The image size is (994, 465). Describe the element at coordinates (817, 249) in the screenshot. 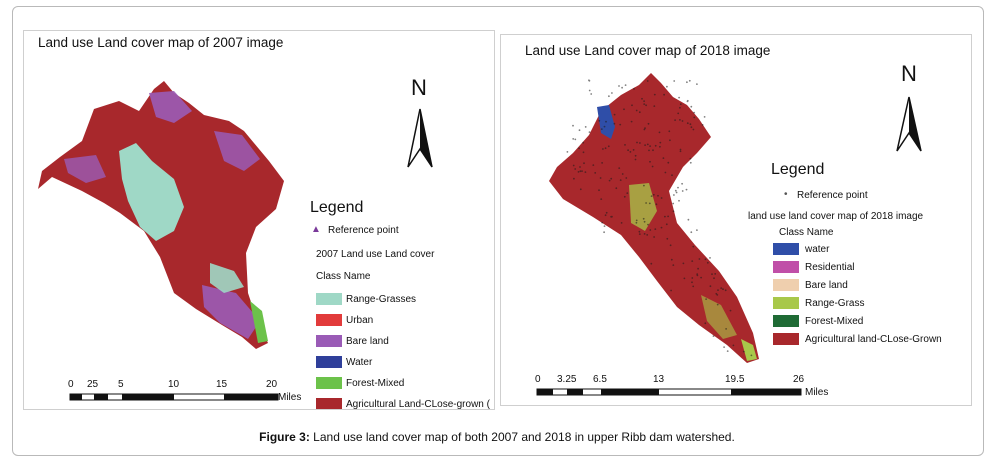

I see `legend-class-label: water` at that location.